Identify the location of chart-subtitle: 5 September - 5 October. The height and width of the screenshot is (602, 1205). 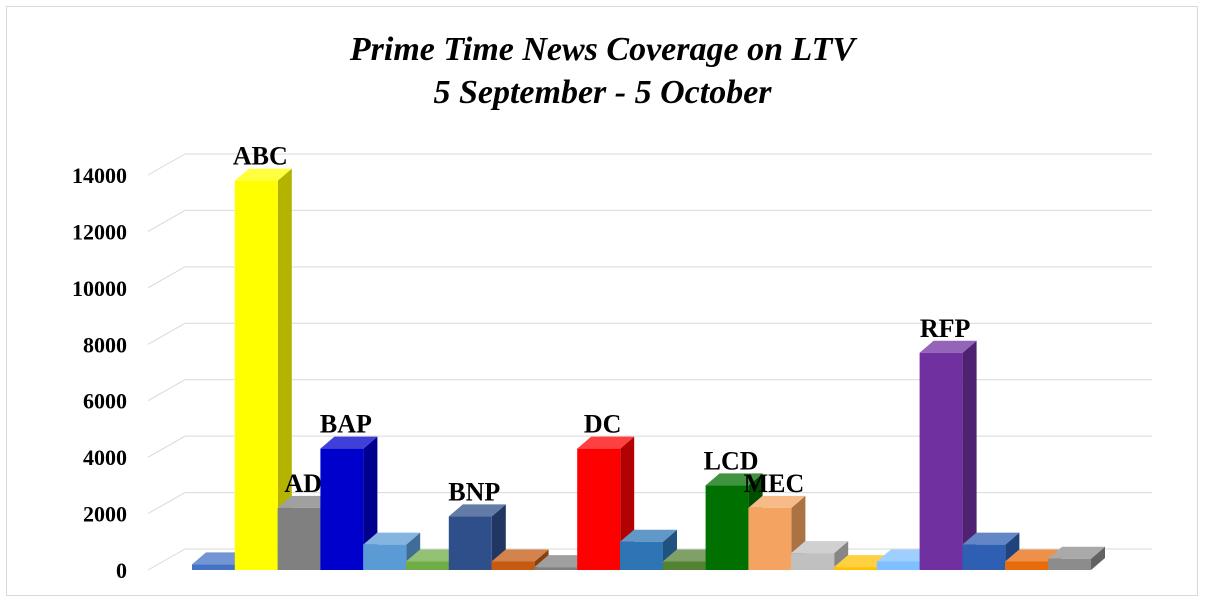
(602, 92).